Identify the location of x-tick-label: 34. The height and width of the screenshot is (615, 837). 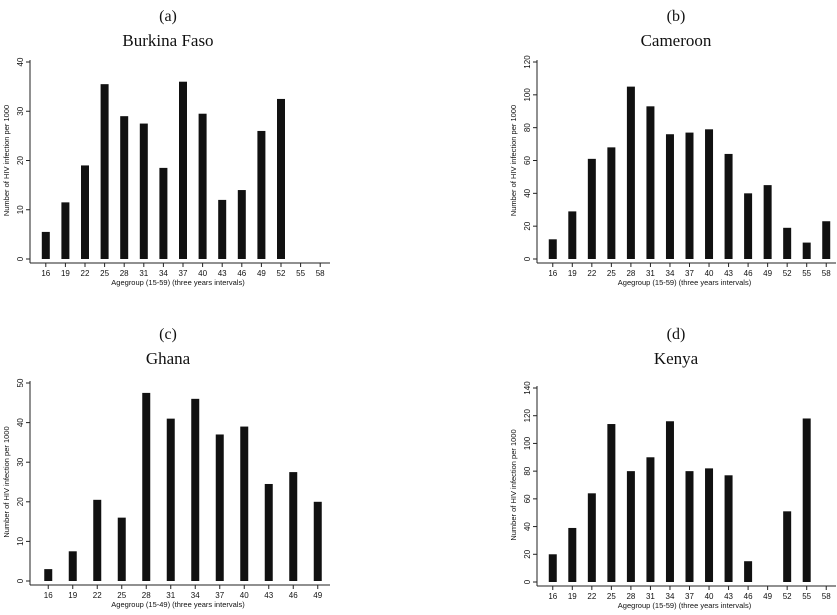
(670, 273).